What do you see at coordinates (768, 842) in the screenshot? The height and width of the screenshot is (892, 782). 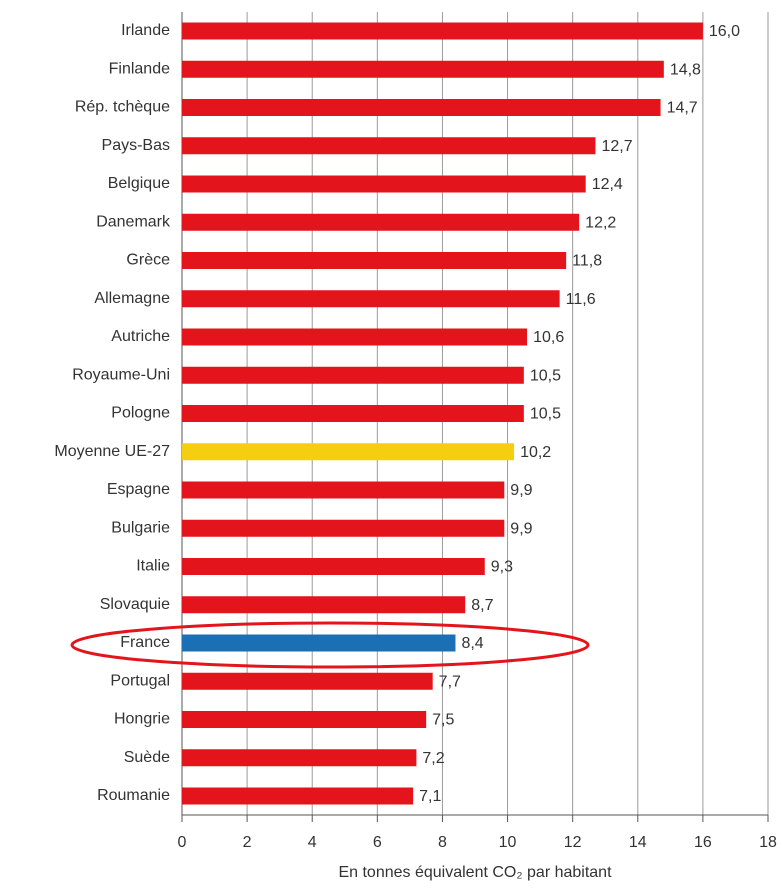 I see `x-tick-label: 18` at bounding box center [768, 842].